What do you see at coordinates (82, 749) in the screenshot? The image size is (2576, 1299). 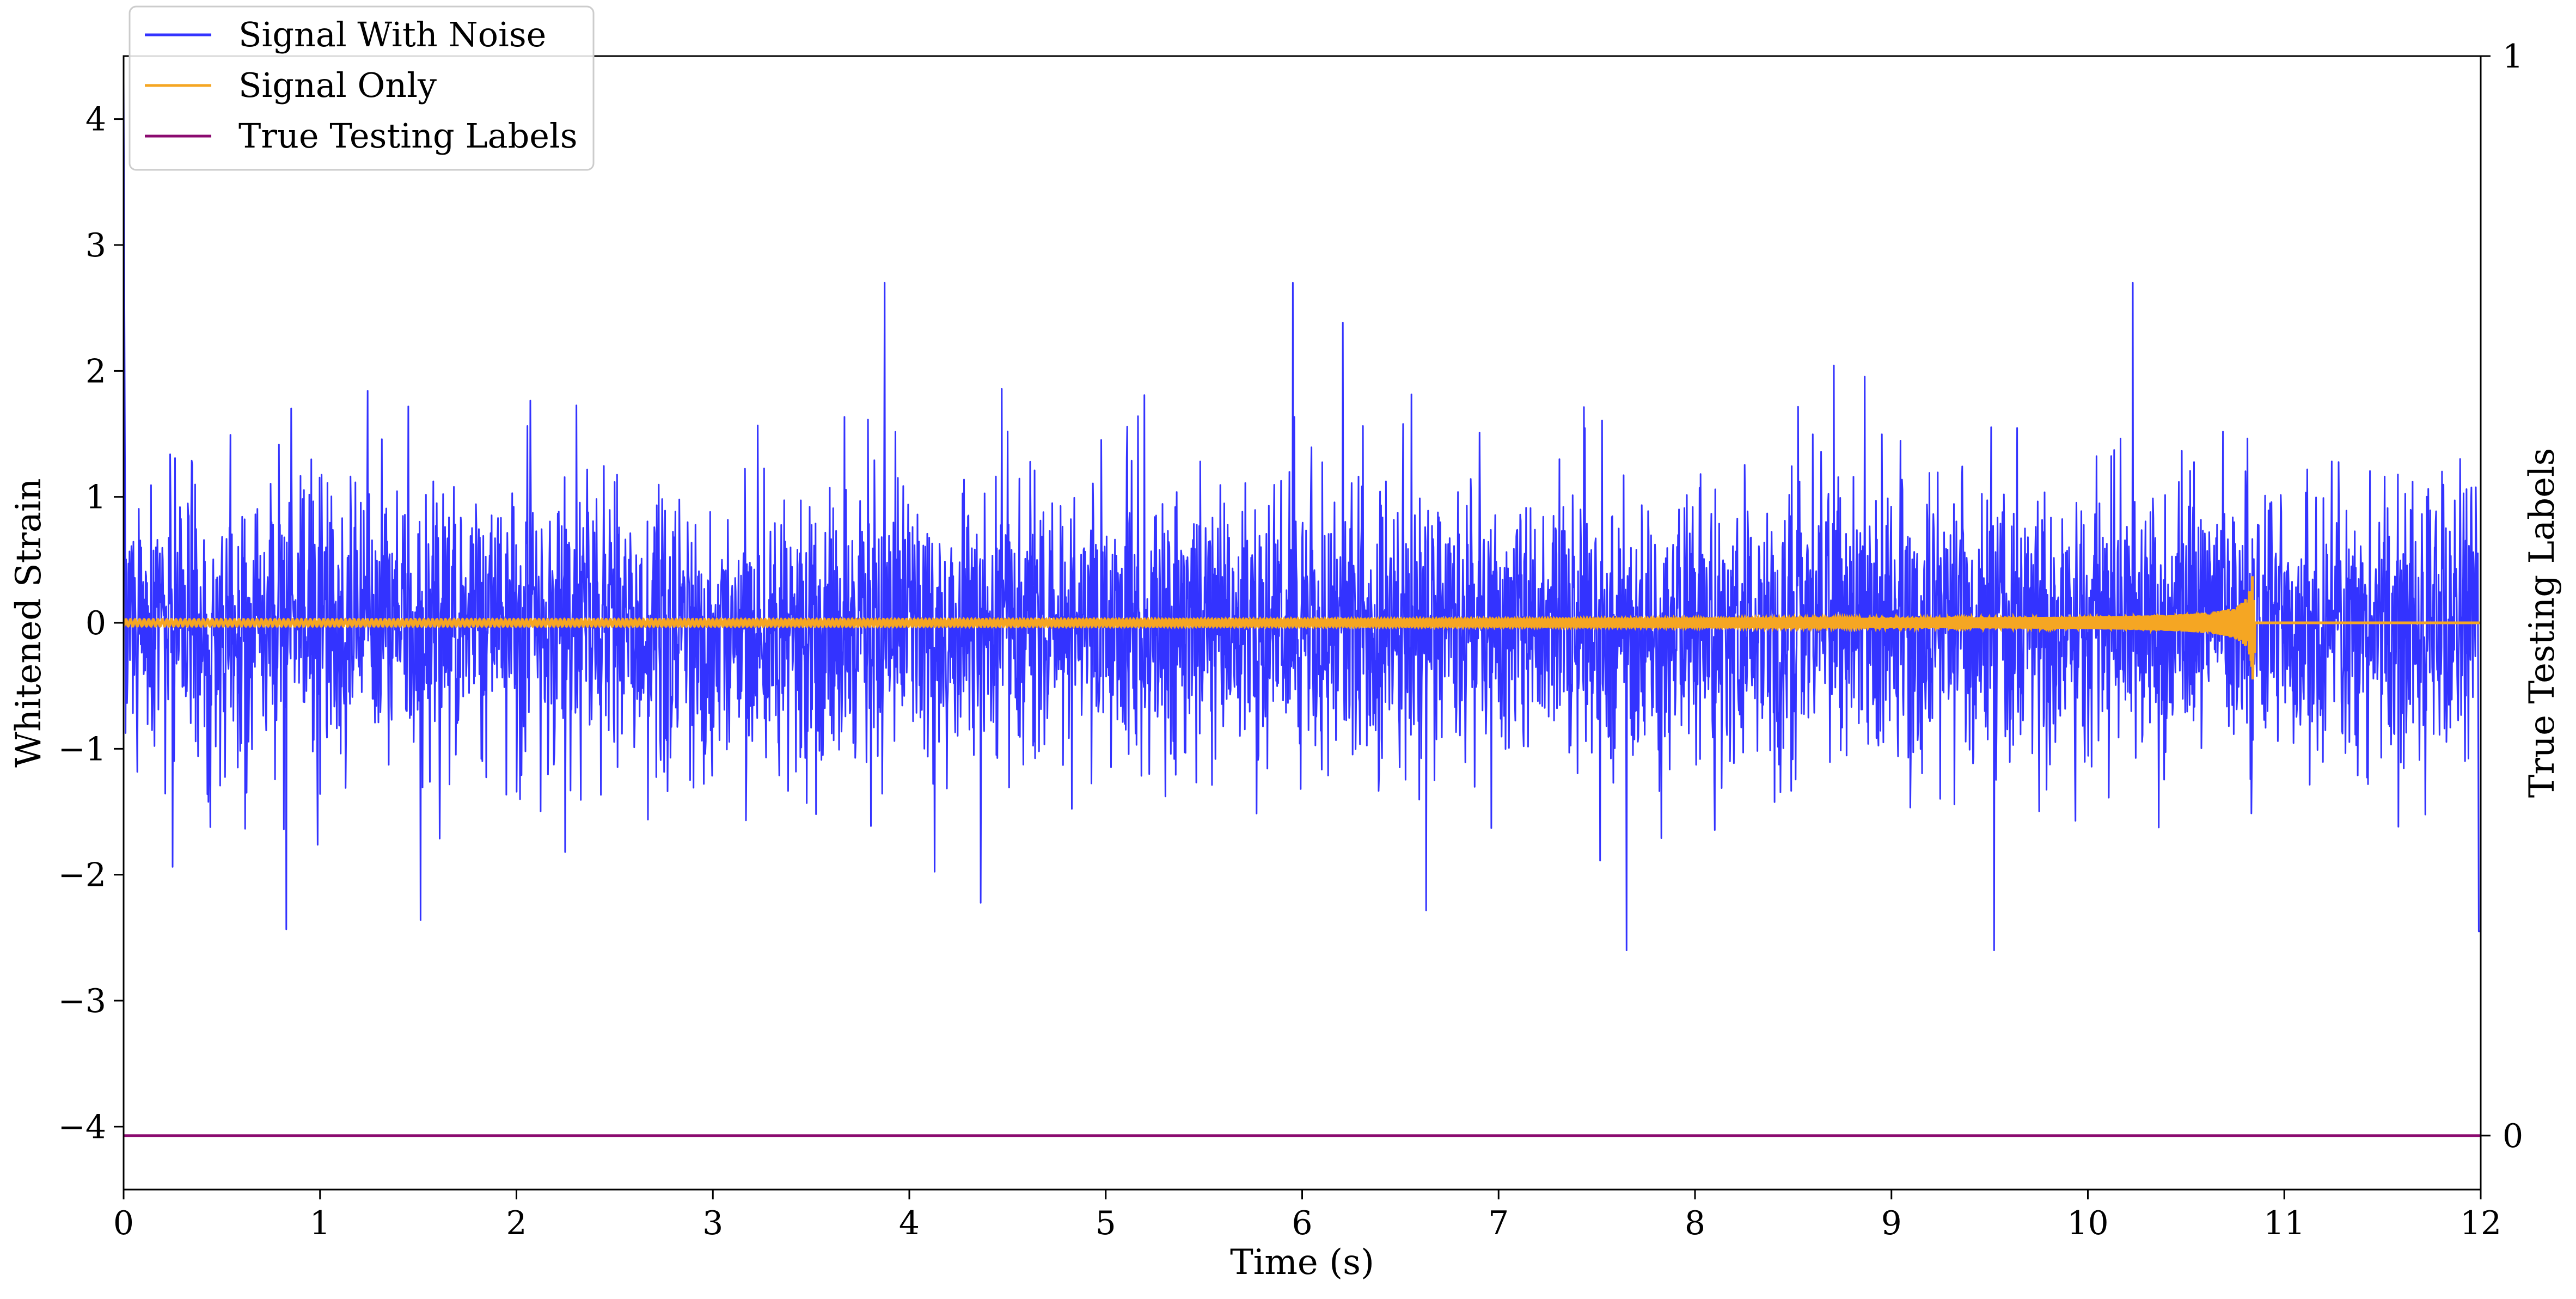 I see `y-tick-label: −1` at bounding box center [82, 749].